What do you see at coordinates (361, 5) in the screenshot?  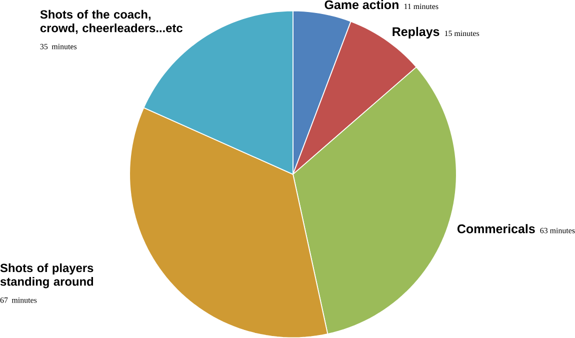 I see `slice-label: Game action` at bounding box center [361, 5].